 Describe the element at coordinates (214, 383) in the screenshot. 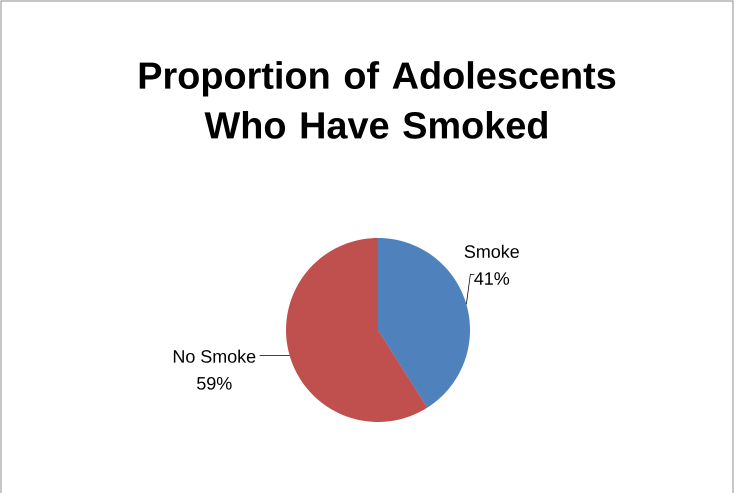

I see `data-label: 59%` at that location.